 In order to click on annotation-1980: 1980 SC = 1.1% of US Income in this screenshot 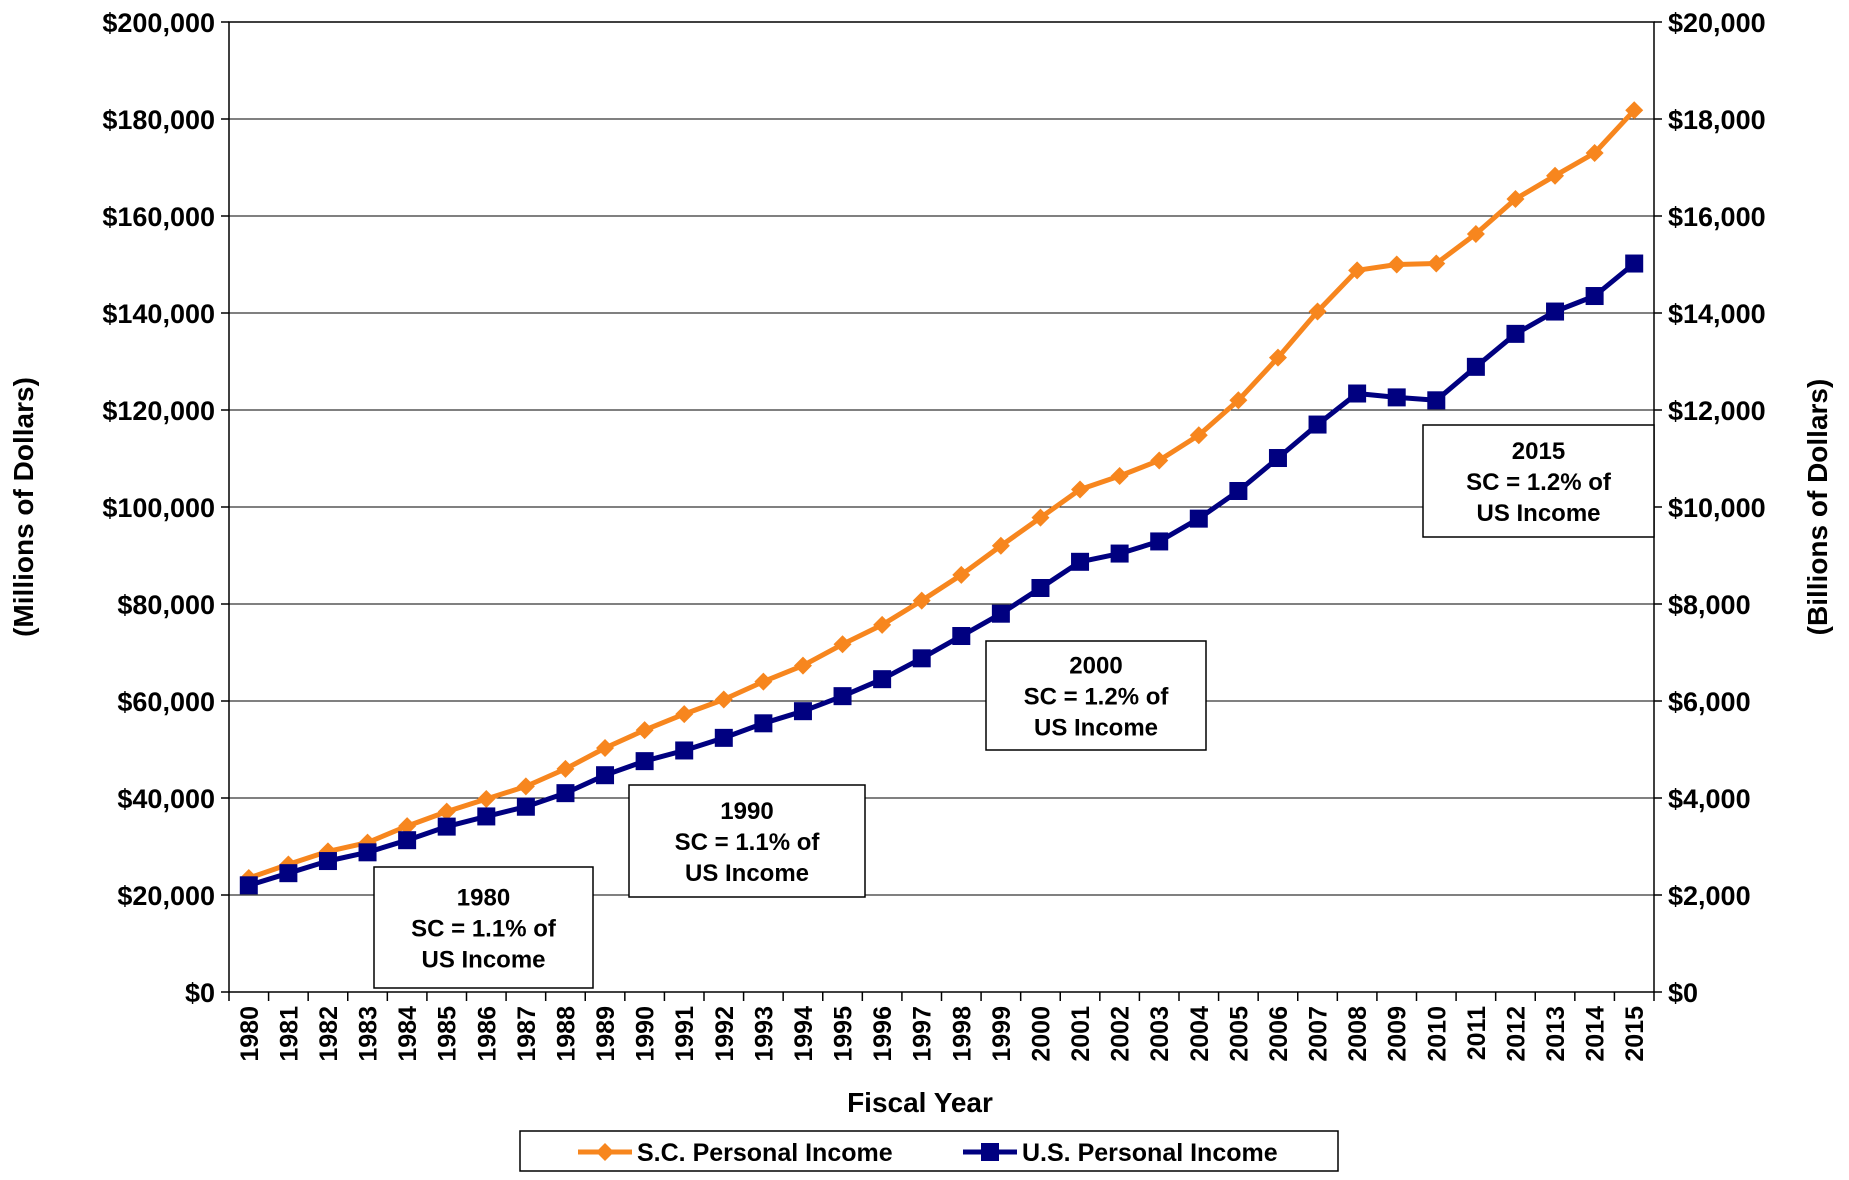, I will do `click(483, 927)`.